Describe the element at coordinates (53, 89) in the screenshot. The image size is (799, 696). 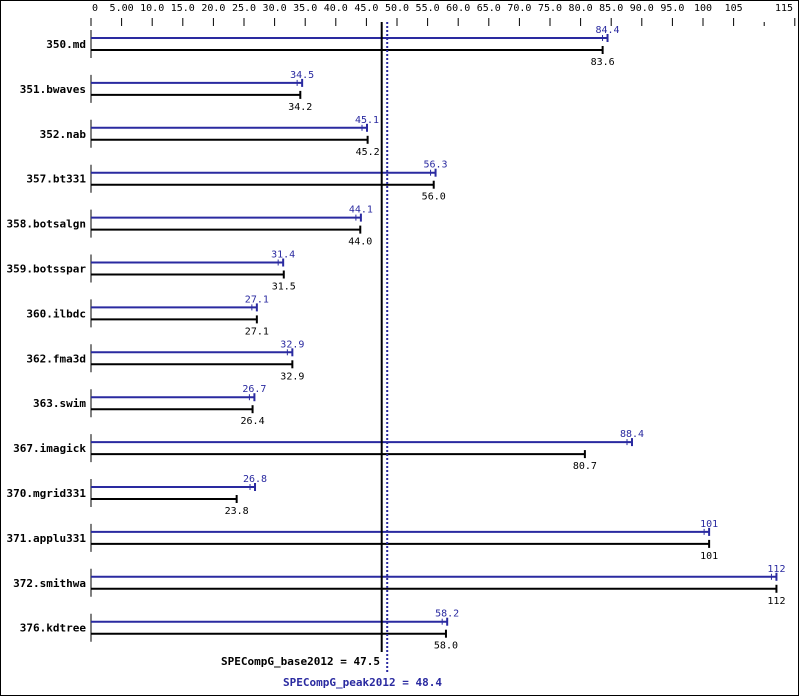
I see `benchmark-label: 351.bwaves` at that location.